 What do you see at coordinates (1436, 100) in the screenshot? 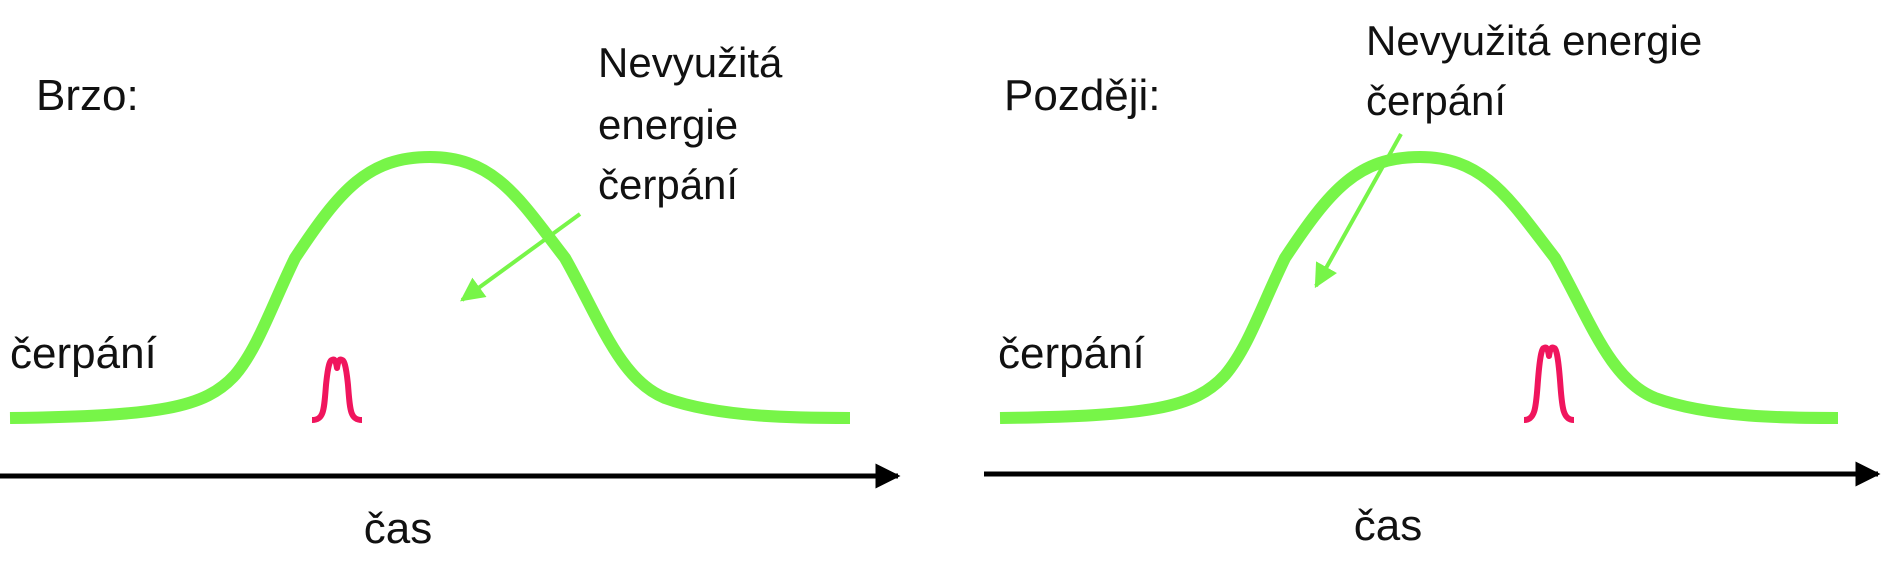
I see `annotation-line-2: čerpání` at bounding box center [1436, 100].